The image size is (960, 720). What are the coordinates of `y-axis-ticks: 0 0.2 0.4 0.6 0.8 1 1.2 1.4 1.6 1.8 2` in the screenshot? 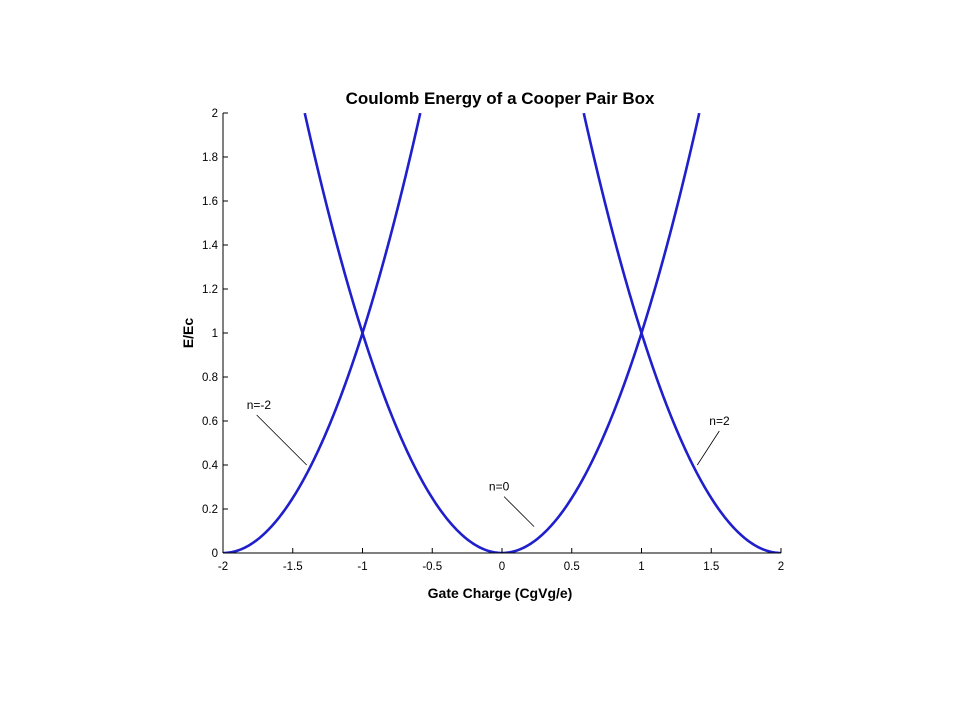 It's located at (215, 334).